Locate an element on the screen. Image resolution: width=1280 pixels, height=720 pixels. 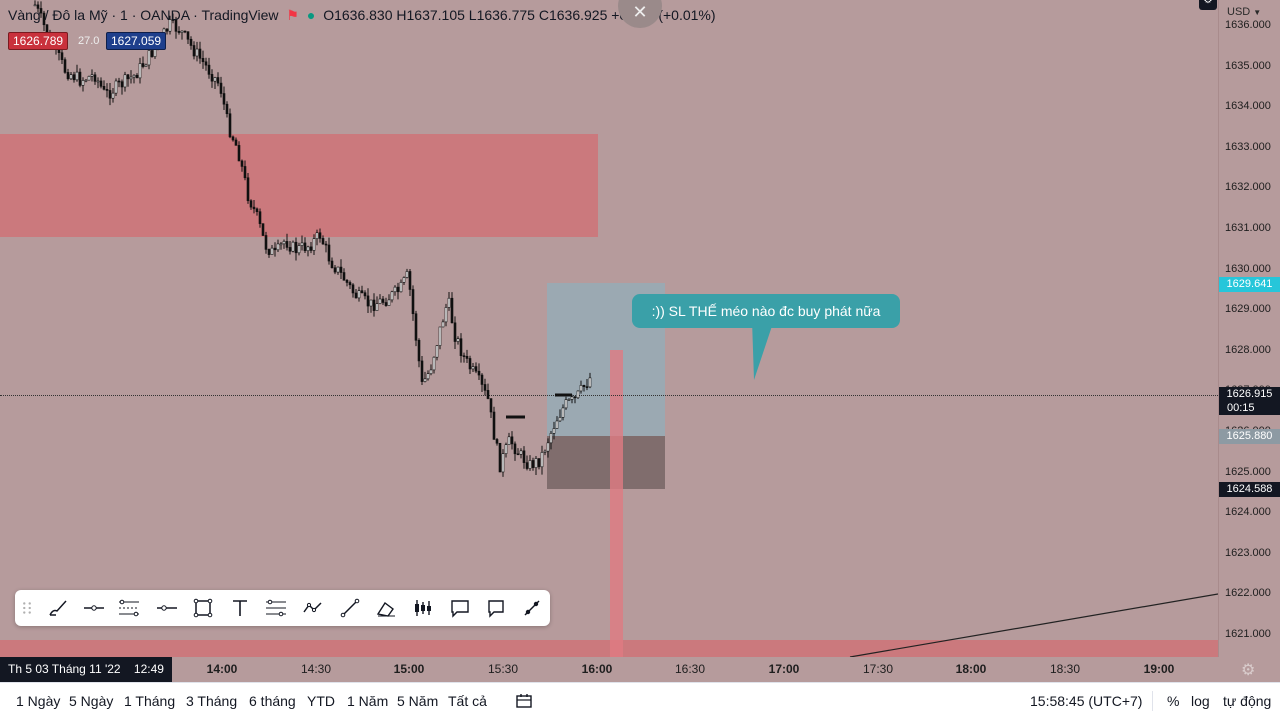
time-tick-label: 19:00 is located at coordinates (1159, 669).